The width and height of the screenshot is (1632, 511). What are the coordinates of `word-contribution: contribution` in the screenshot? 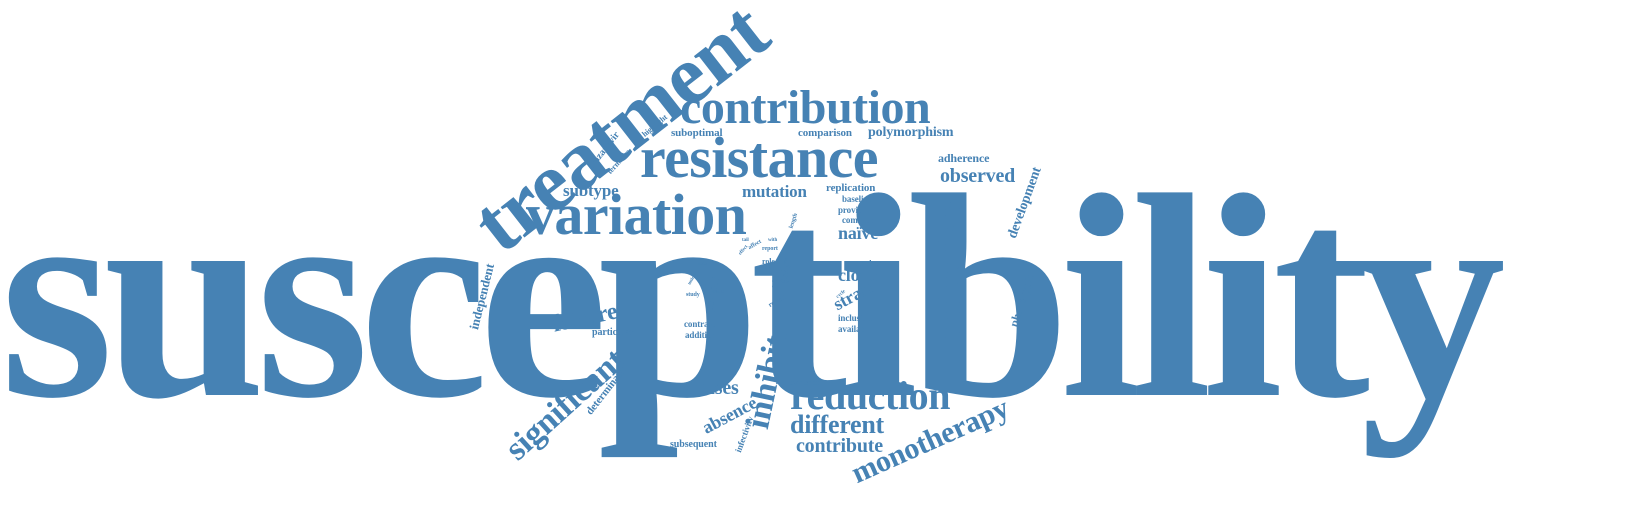 It's located at (805, 107).